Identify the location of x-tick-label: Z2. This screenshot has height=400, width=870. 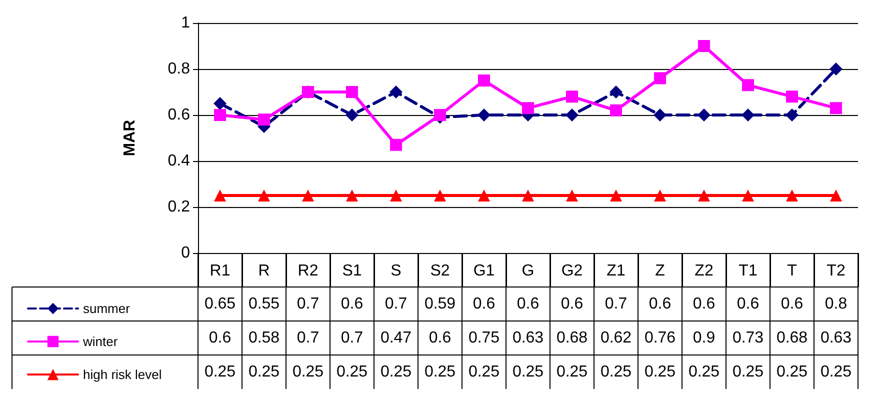
(704, 271).